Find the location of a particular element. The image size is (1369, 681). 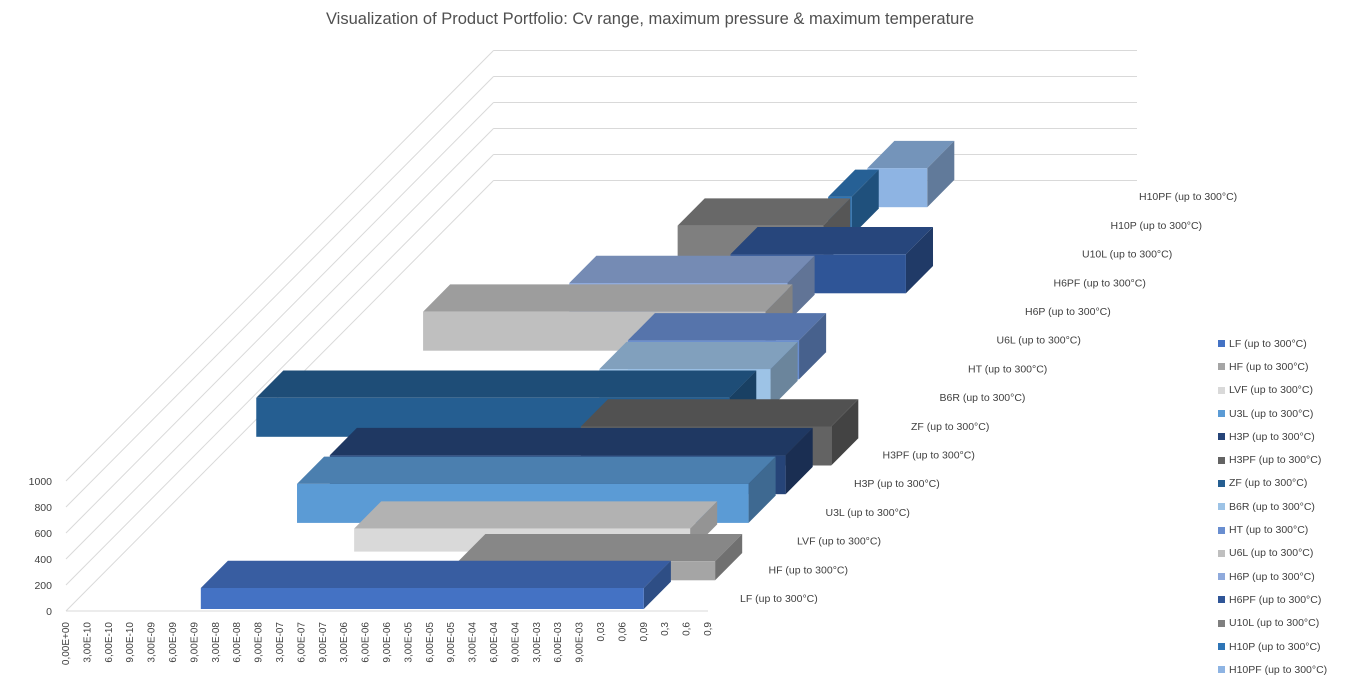

legend-label: HF (up to 300°C) is located at coordinates (1269, 366).